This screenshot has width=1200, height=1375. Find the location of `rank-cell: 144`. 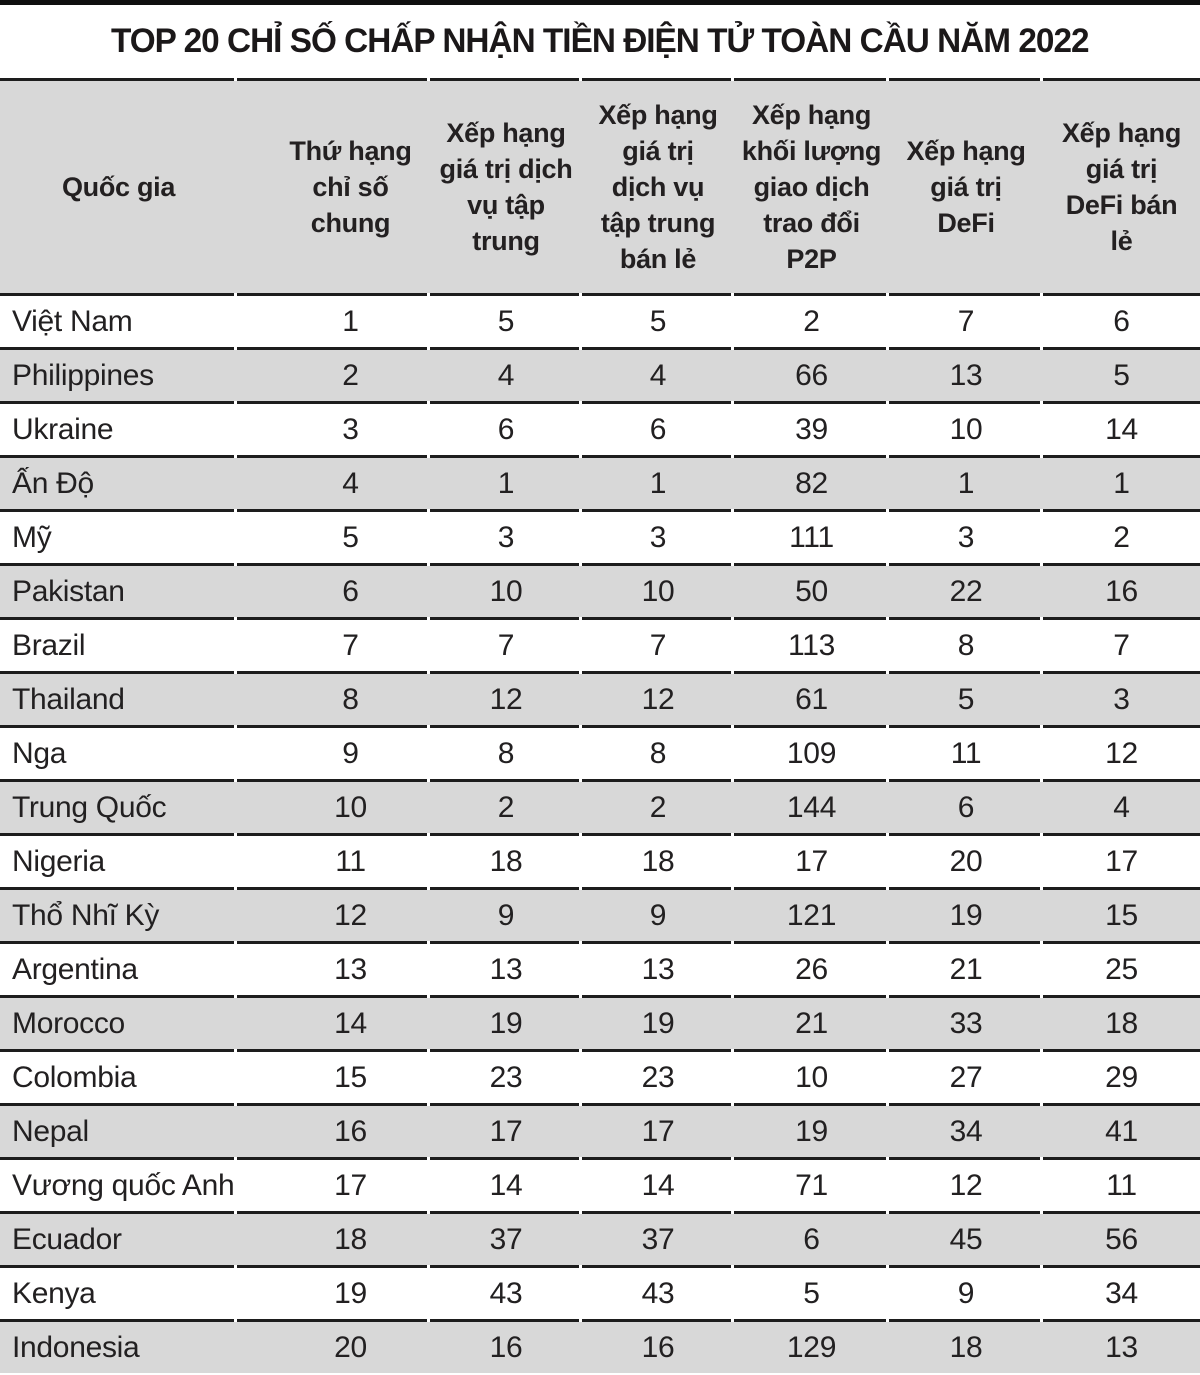

rank-cell: 144 is located at coordinates (811, 807).